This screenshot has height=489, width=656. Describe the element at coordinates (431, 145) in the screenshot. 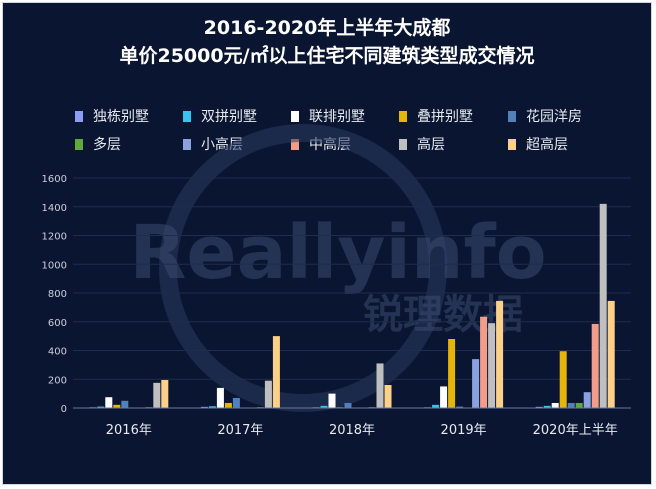

I see `legend-label: 高层` at that location.